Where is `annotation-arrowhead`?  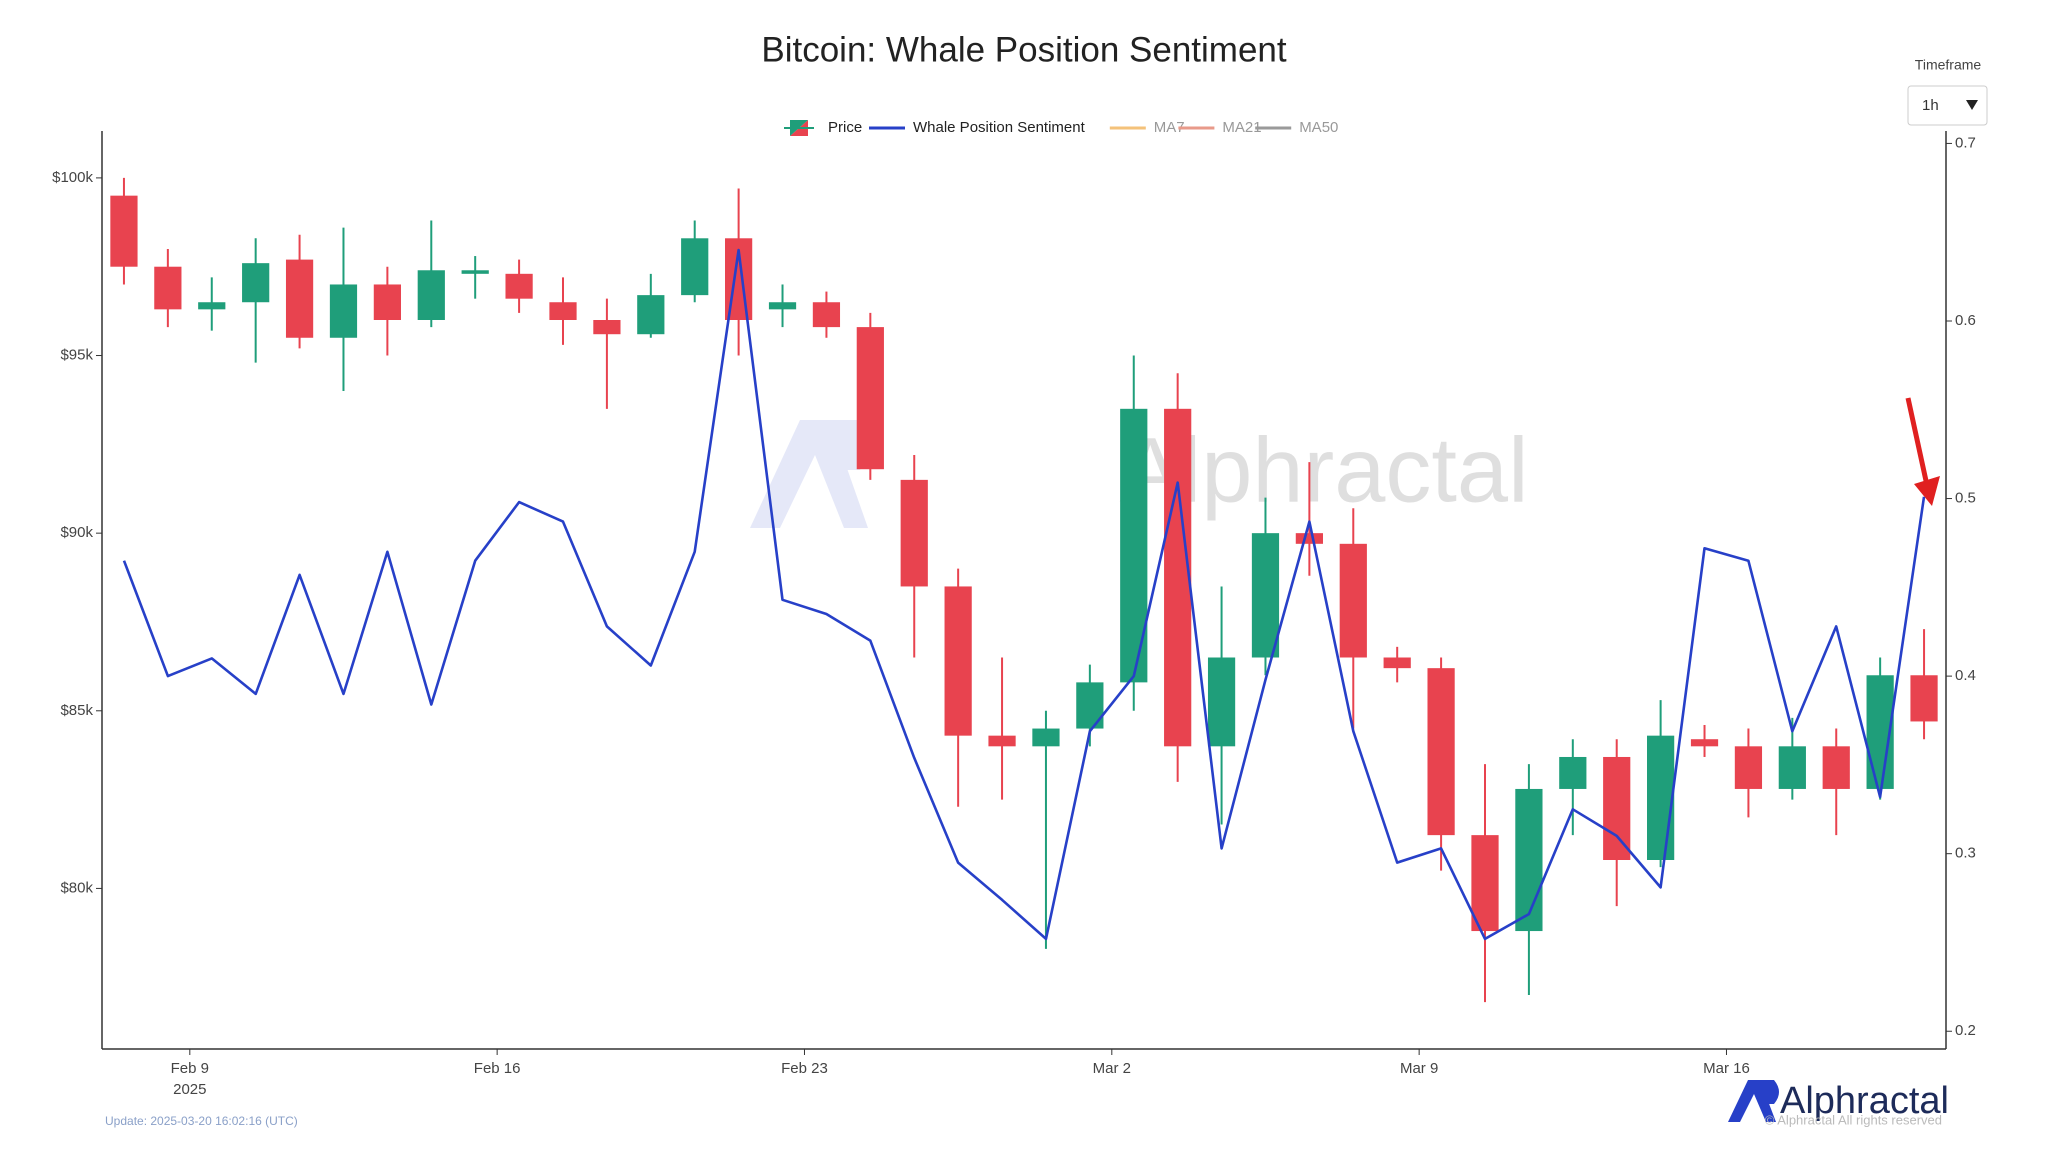
annotation-arrowhead is located at coordinates (1927, 491).